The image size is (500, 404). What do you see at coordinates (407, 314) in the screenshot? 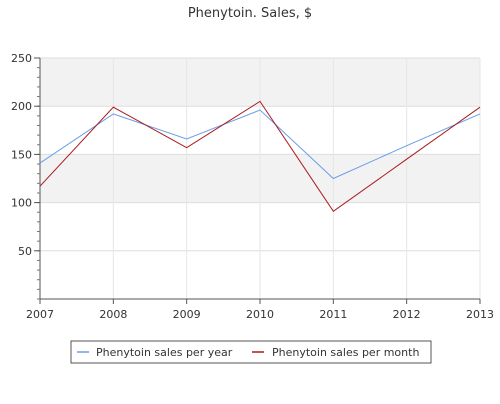
I see `x-tick-label-2012: 2012` at bounding box center [407, 314].